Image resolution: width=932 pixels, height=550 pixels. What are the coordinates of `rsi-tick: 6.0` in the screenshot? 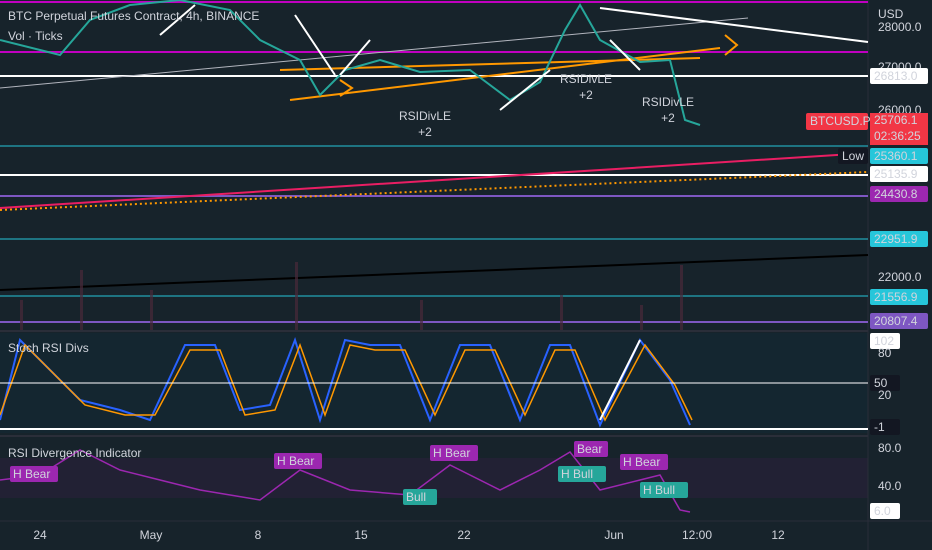 It's located at (882, 511).